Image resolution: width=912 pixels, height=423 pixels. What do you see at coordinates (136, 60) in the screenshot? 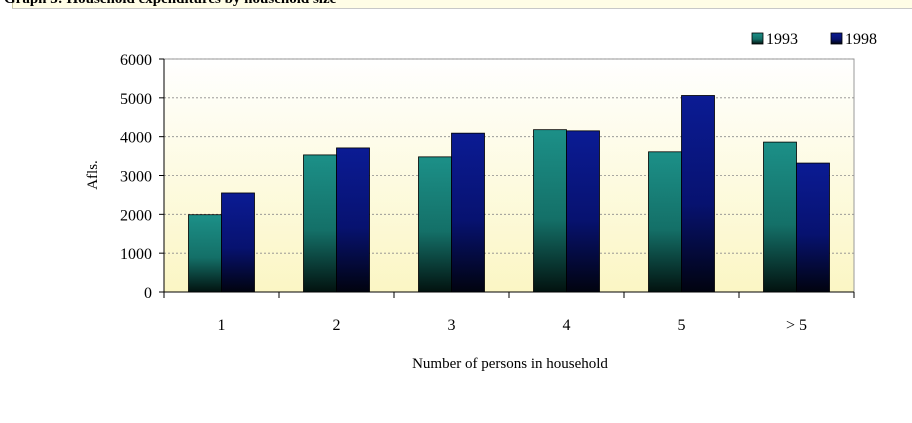
I see `y-tick-label: 6000` at bounding box center [136, 60].